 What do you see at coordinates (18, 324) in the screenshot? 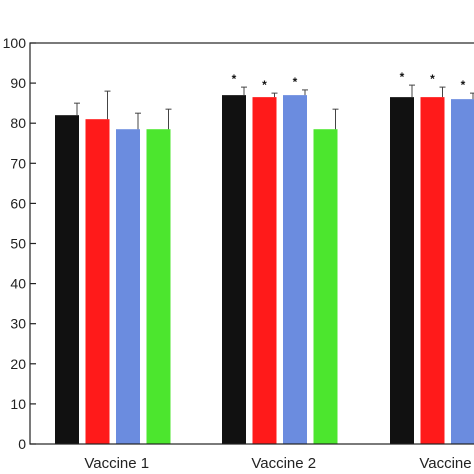
I see `y-tick-label: 30` at bounding box center [18, 324].